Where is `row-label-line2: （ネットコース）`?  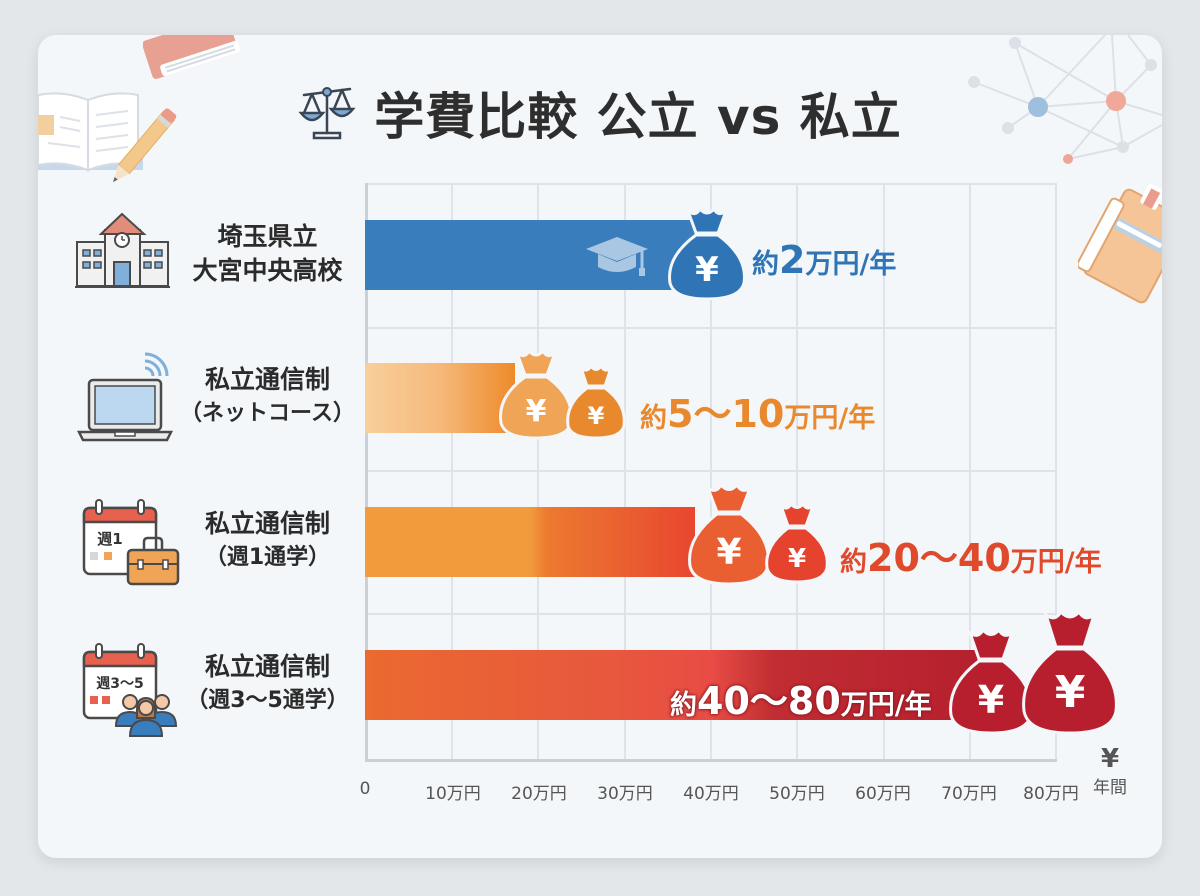 row-label-line2: （ネットコース） is located at coordinates (267, 413).